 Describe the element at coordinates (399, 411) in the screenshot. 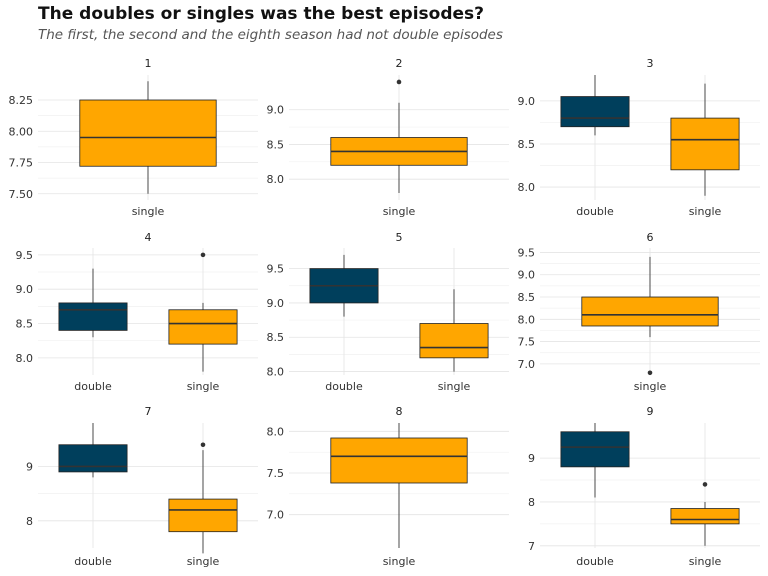

I see `facet-strip-label: 8` at that location.